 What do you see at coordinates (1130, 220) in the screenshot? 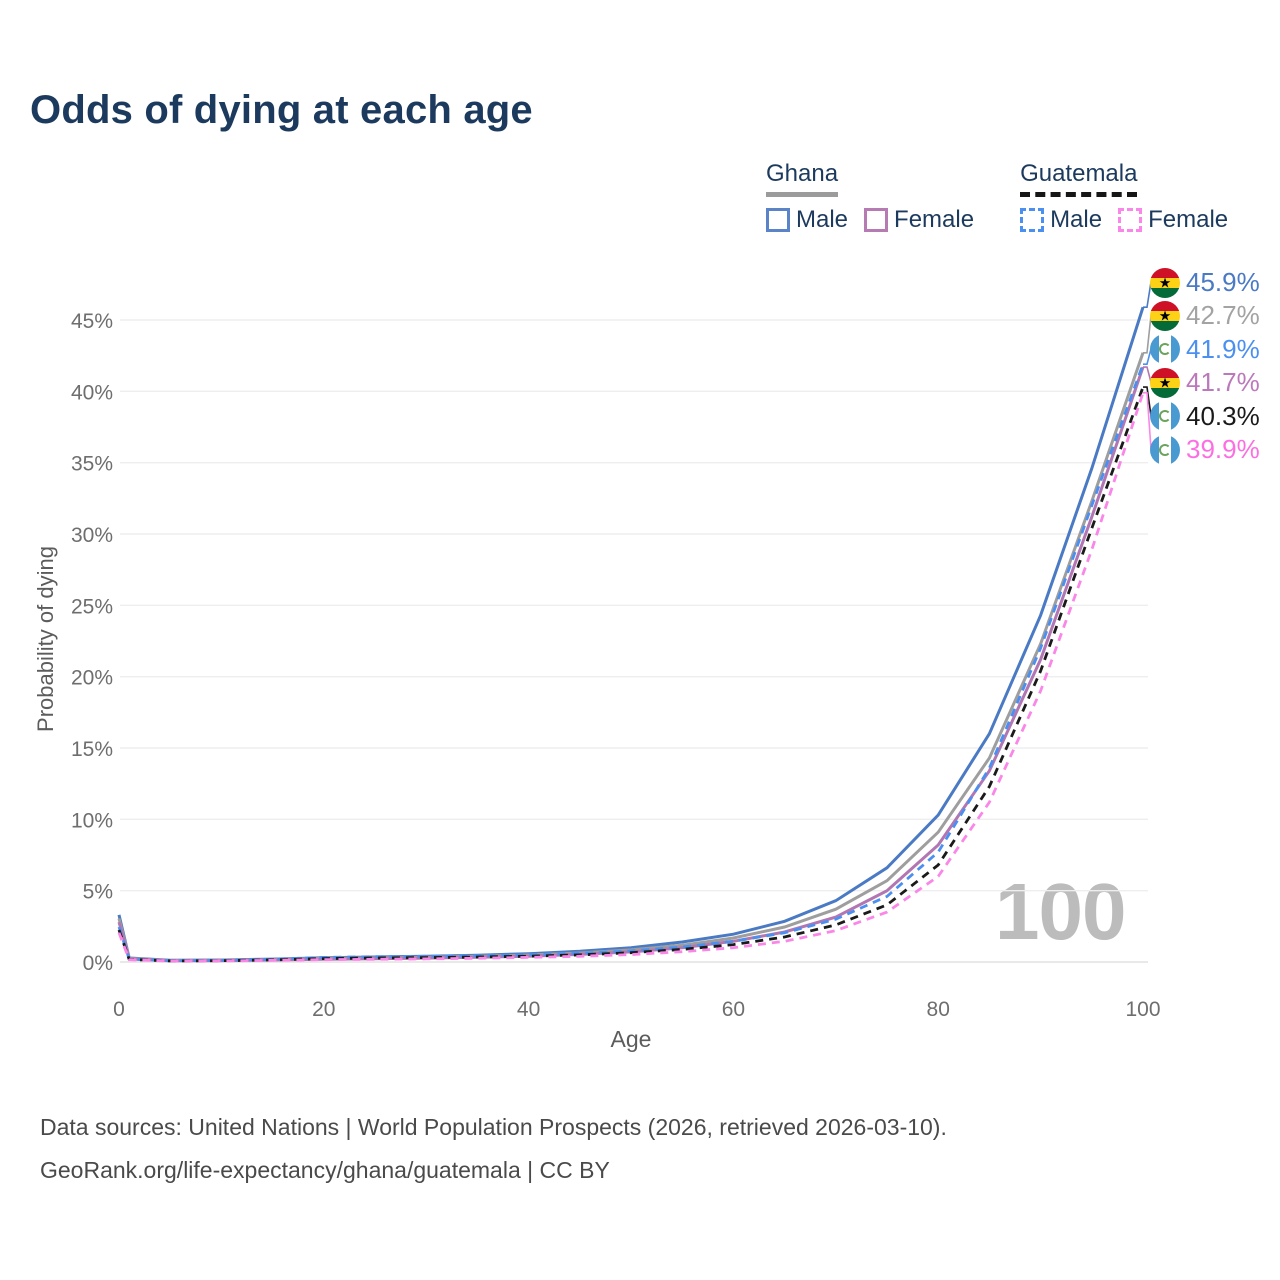
I see `checkbox-guatemala-female` at bounding box center [1130, 220].